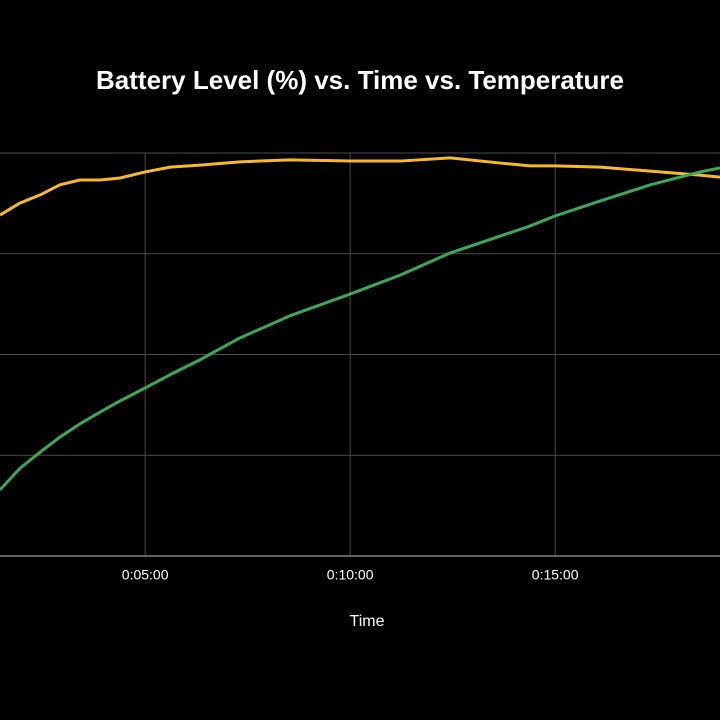  I want to click on x-tick-label: 0:15:00, so click(555, 575).